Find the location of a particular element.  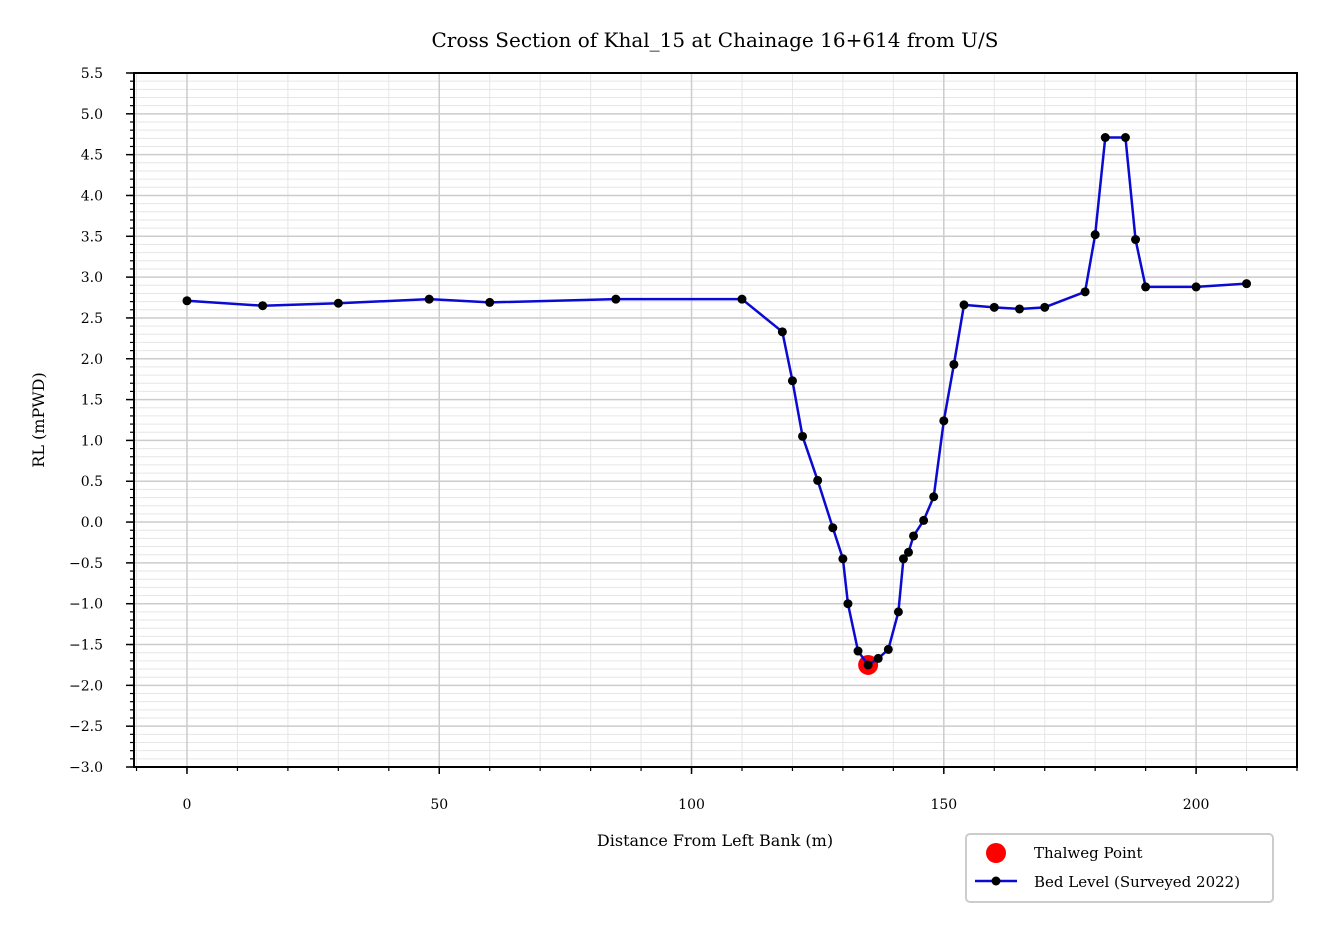

chart-legend: Thalweg Point Bed Level (Surveyed 2022) is located at coordinates (1119, 868).